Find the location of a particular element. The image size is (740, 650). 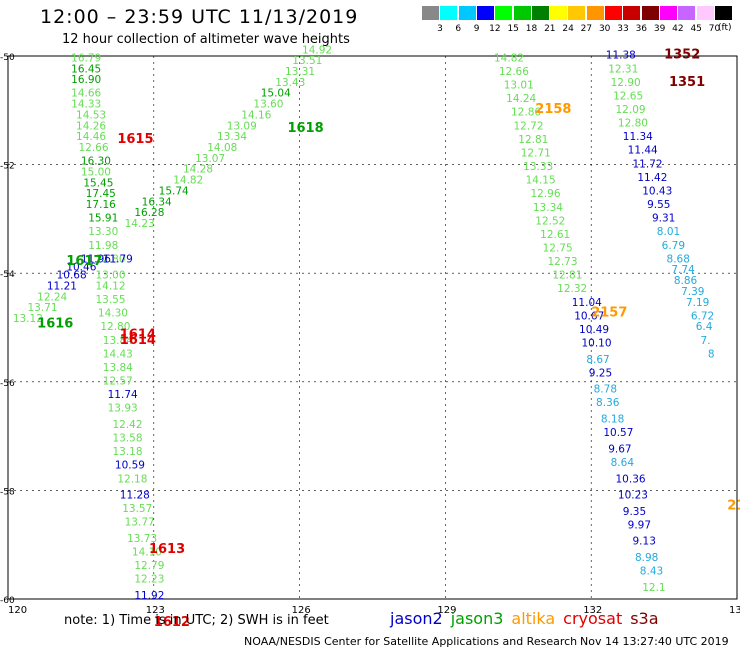

wave-height-value: 12.52 is located at coordinates (550, 221).